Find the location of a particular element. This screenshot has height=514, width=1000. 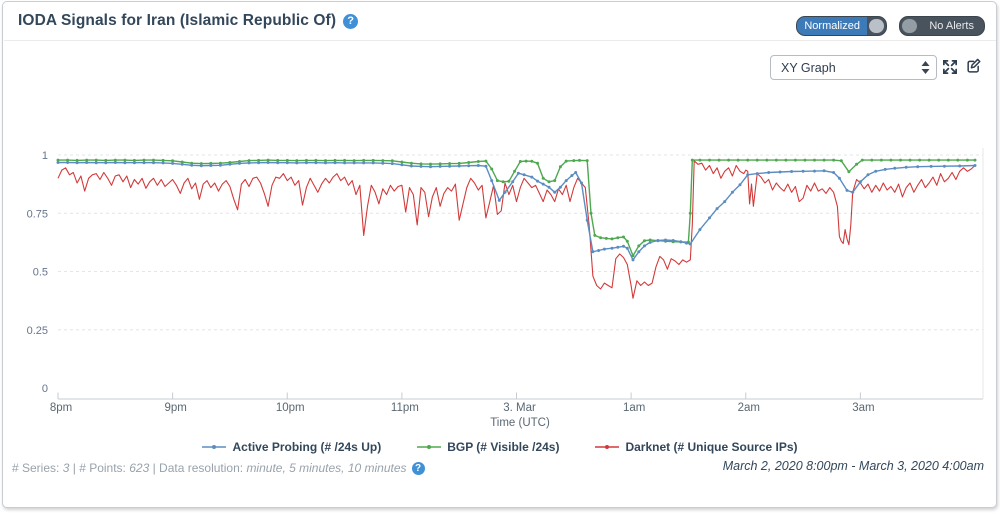

svg-text: 11pm is located at coordinates (405, 408).